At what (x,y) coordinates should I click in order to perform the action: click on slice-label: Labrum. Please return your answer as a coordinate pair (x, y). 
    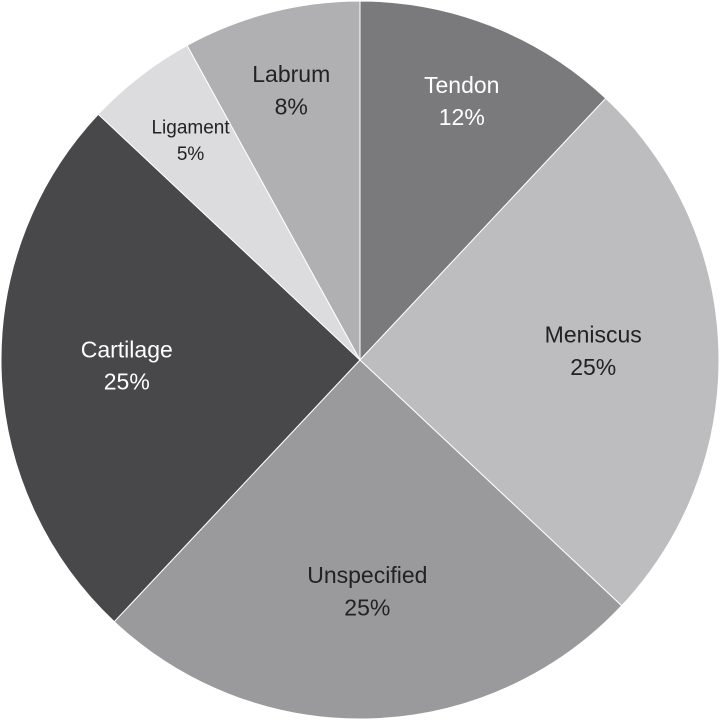
    Looking at the image, I should click on (291, 74).